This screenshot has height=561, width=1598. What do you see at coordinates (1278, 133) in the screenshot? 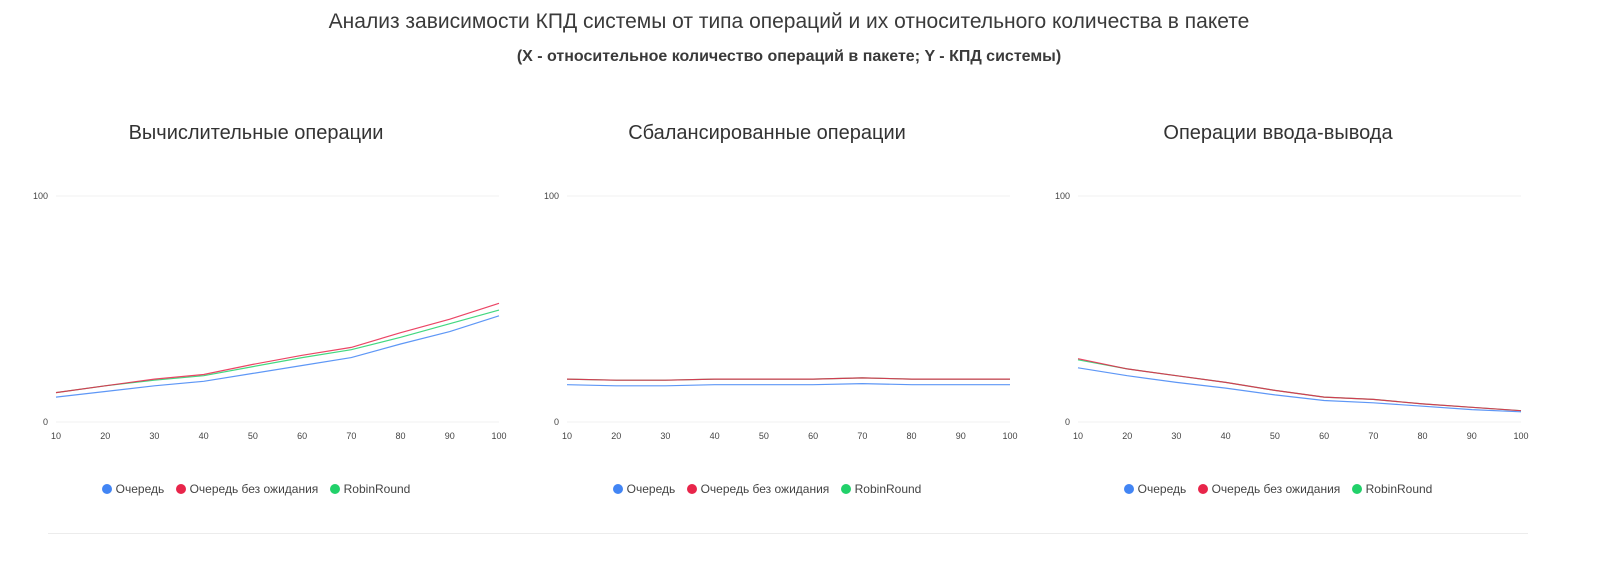
I see `chart-title: Операции ввода-вывода` at bounding box center [1278, 133].